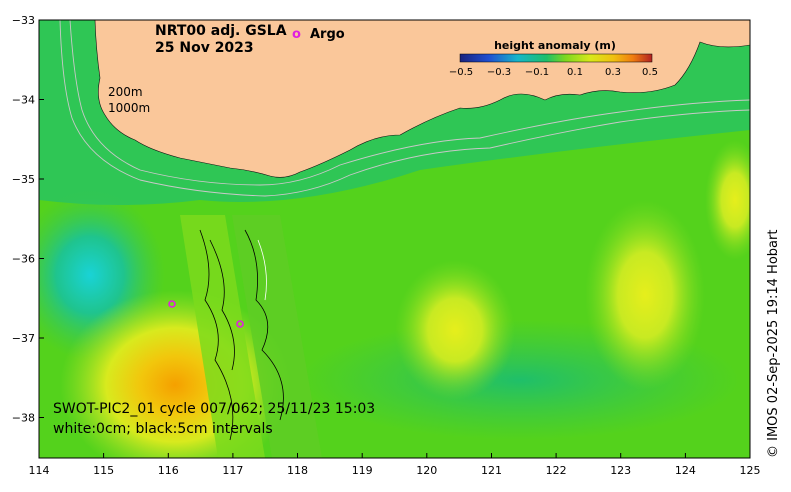 This screenshot has height=492, width=791. I want to click on colorbar-tick: 0.5, so click(650, 72).